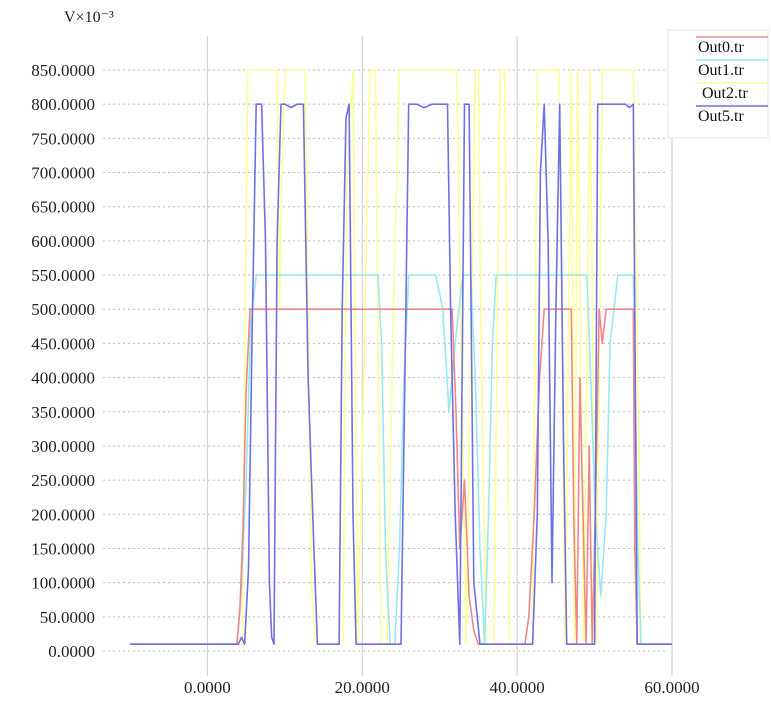 This screenshot has width=771, height=701. What do you see at coordinates (63, 343) in the screenshot?
I see `y-tick-label: 450.0000` at bounding box center [63, 343].